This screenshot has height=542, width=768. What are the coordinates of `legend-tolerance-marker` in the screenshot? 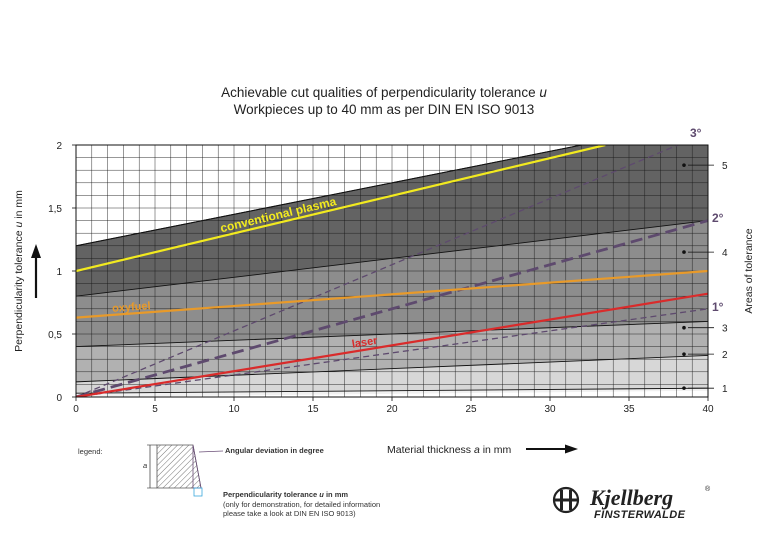 It's located at (198, 492).